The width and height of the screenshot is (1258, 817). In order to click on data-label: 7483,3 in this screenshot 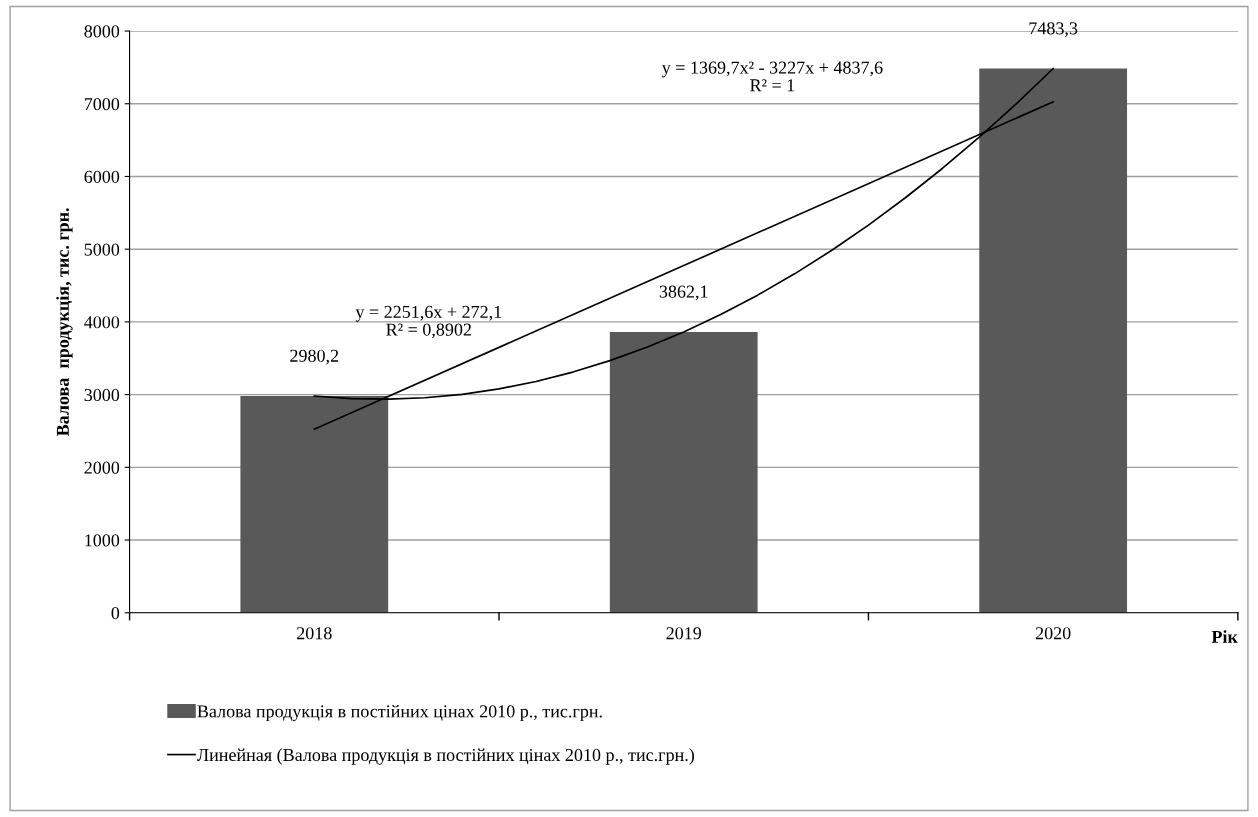, I will do `click(1053, 29)`.